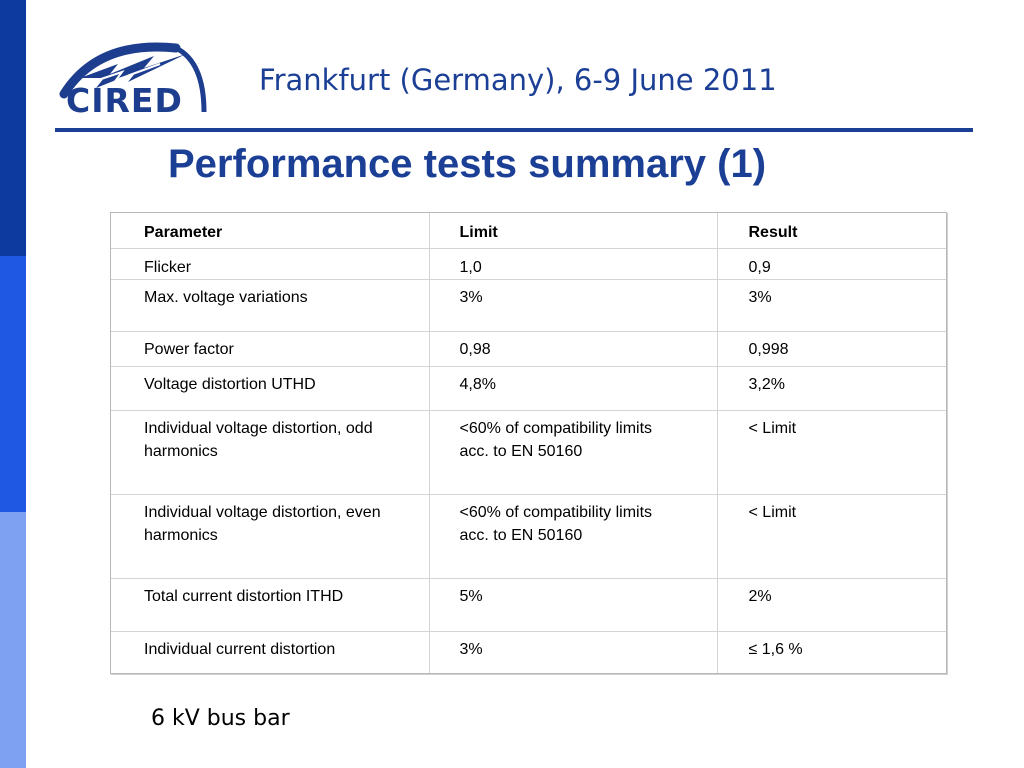  Describe the element at coordinates (133, 77) in the screenshot. I see `cired-logo-icon` at that location.